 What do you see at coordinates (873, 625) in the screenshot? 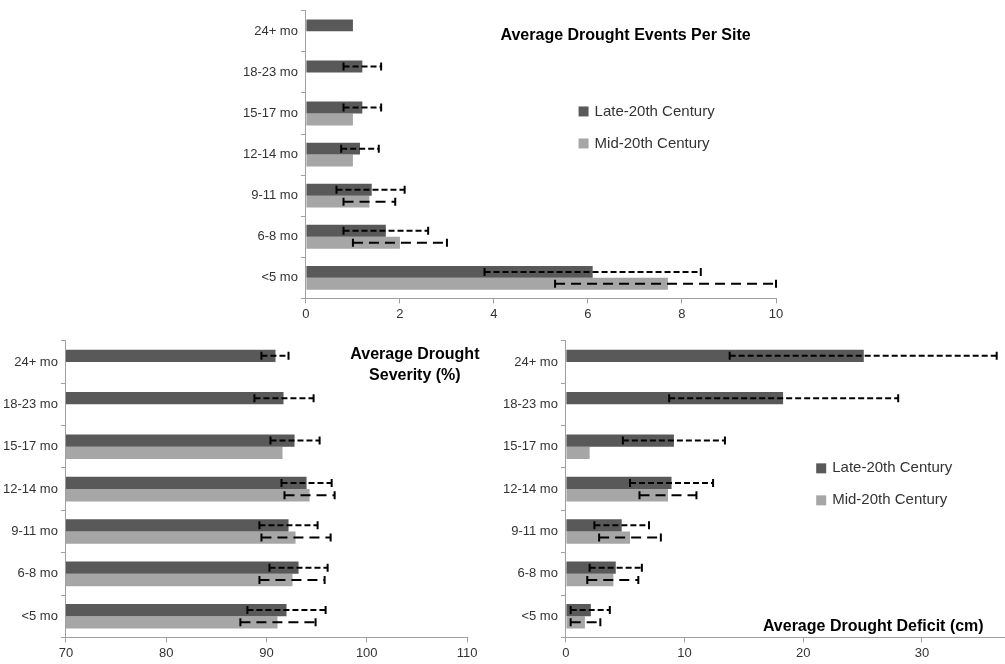
I see `text: Average Drought Deficit (cm)` at bounding box center [873, 625].